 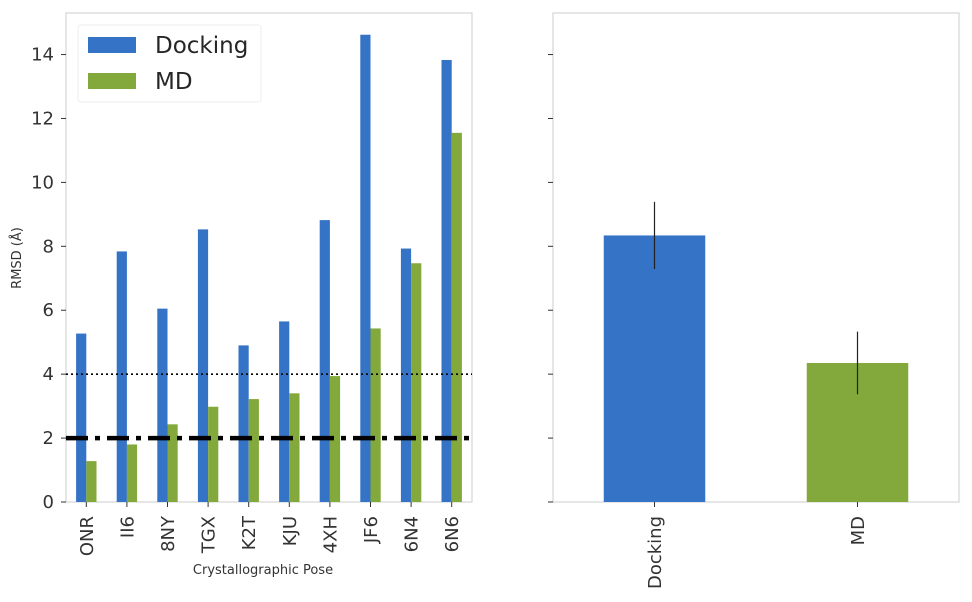 What do you see at coordinates (112, 81) in the screenshot?
I see `legend-swatch-md` at bounding box center [112, 81].